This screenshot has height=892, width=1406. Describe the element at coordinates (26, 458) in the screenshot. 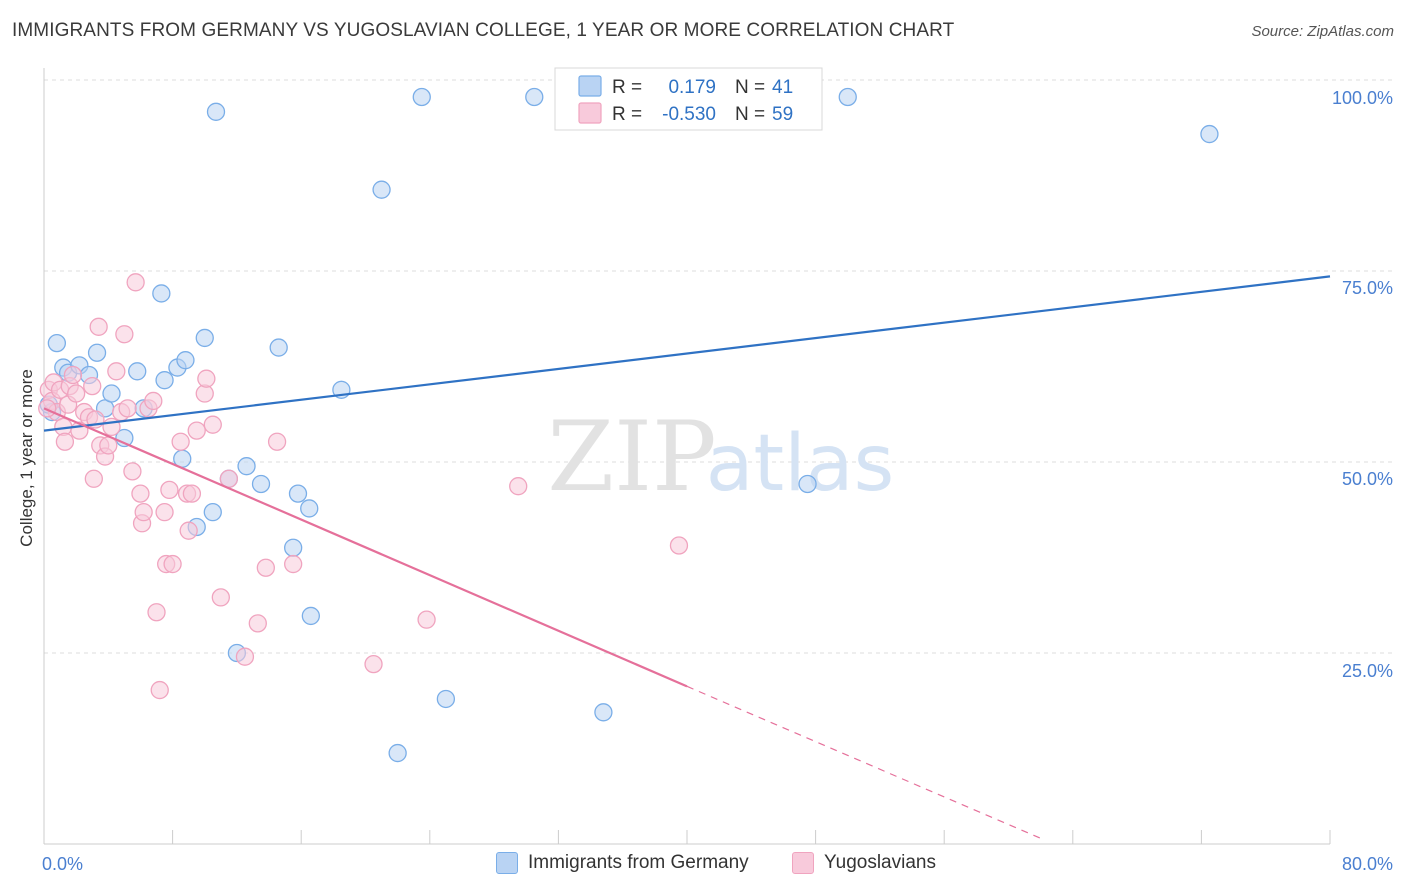

I see `y-axis-label: College, 1 year or more` at that location.